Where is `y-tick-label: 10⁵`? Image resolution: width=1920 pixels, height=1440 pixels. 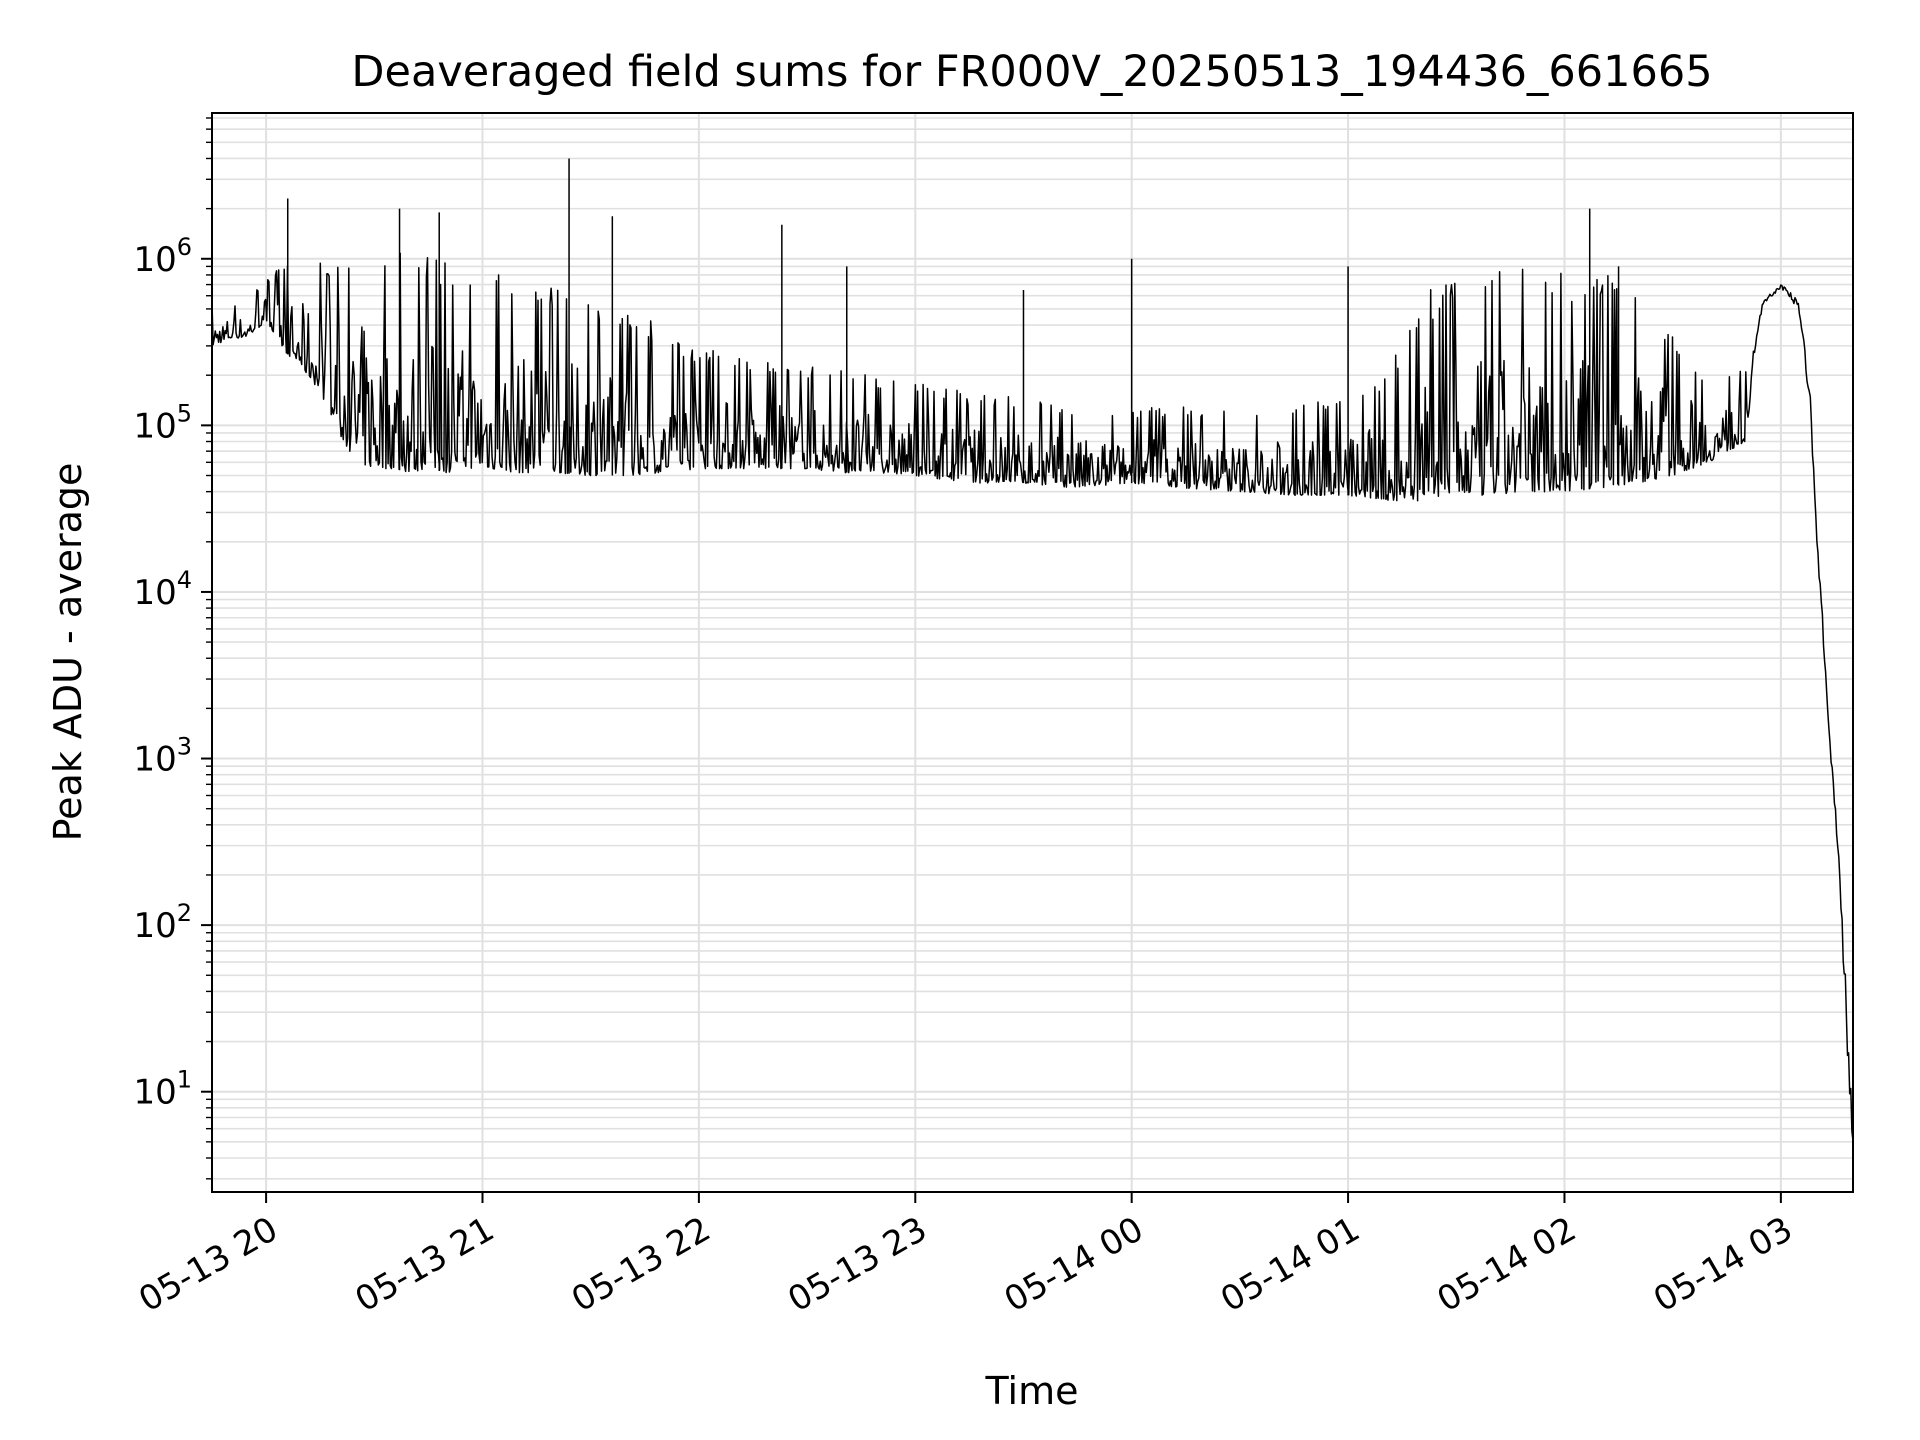
y-tick-label: 10⁵ is located at coordinates (162, 422).